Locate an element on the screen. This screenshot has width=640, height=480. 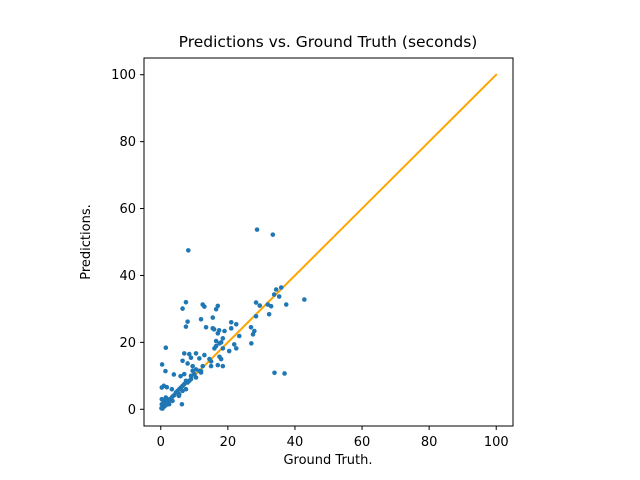
x-tick-label: 60 is located at coordinates (362, 442).